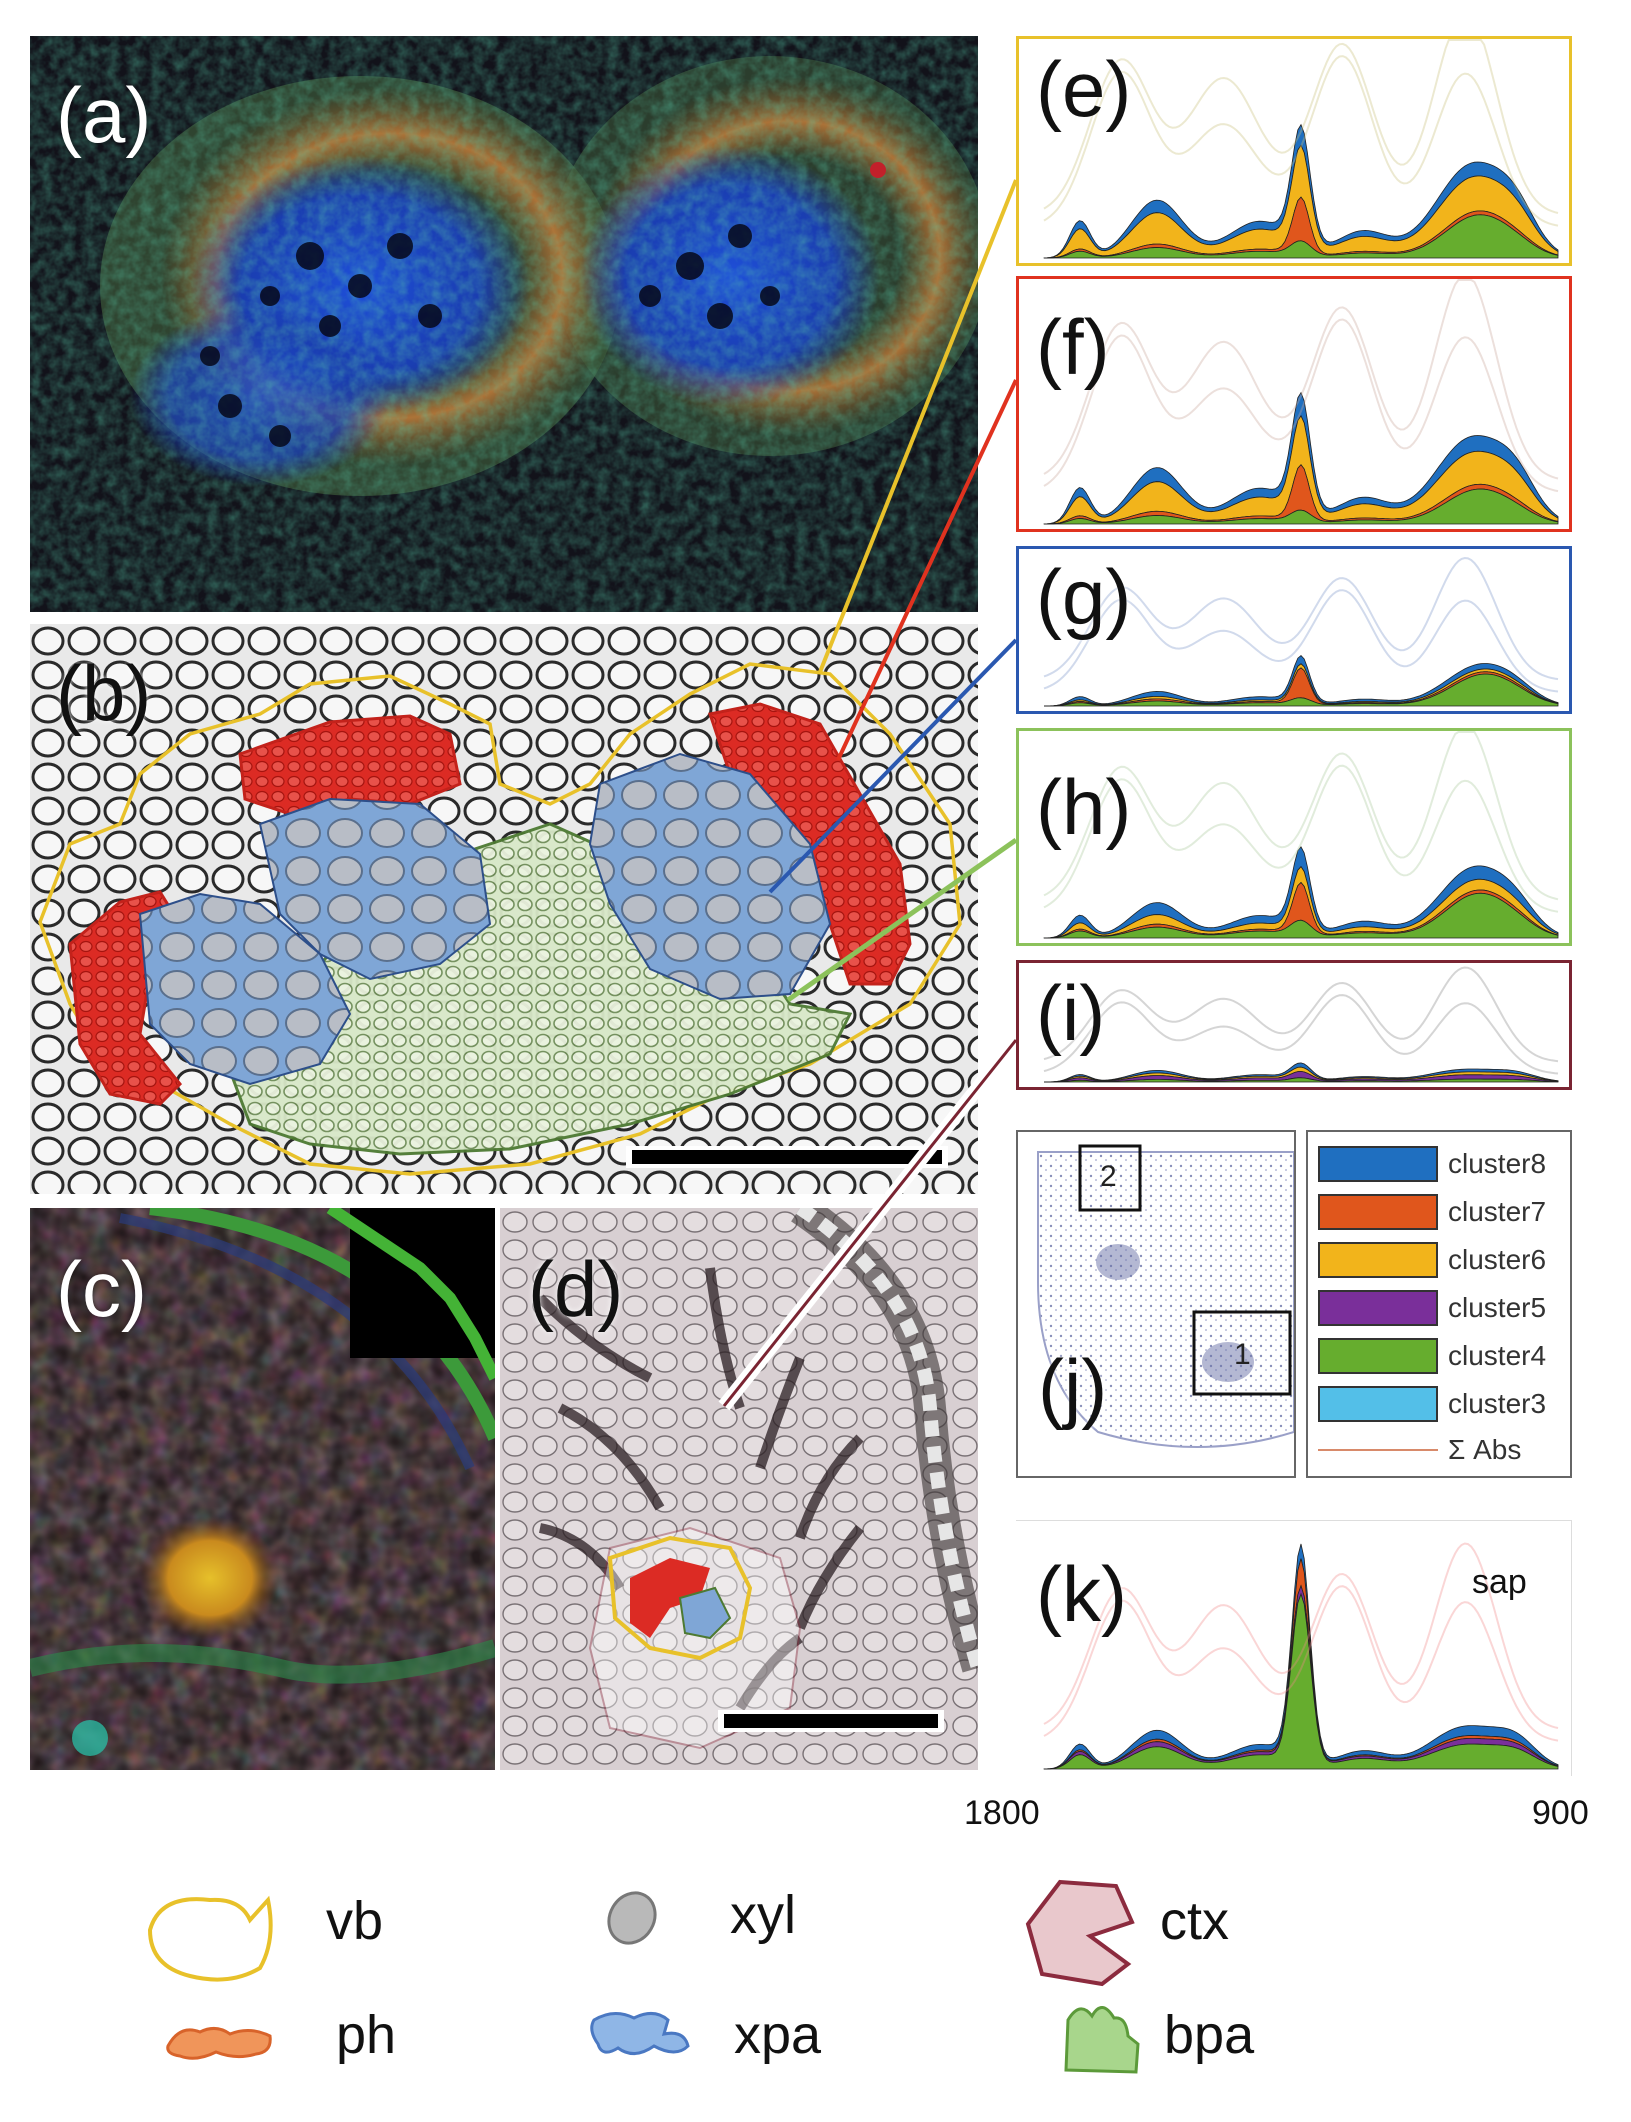  Describe the element at coordinates (1560, 1813) in the screenshot. I see `axis-tick-900: 900` at that location.